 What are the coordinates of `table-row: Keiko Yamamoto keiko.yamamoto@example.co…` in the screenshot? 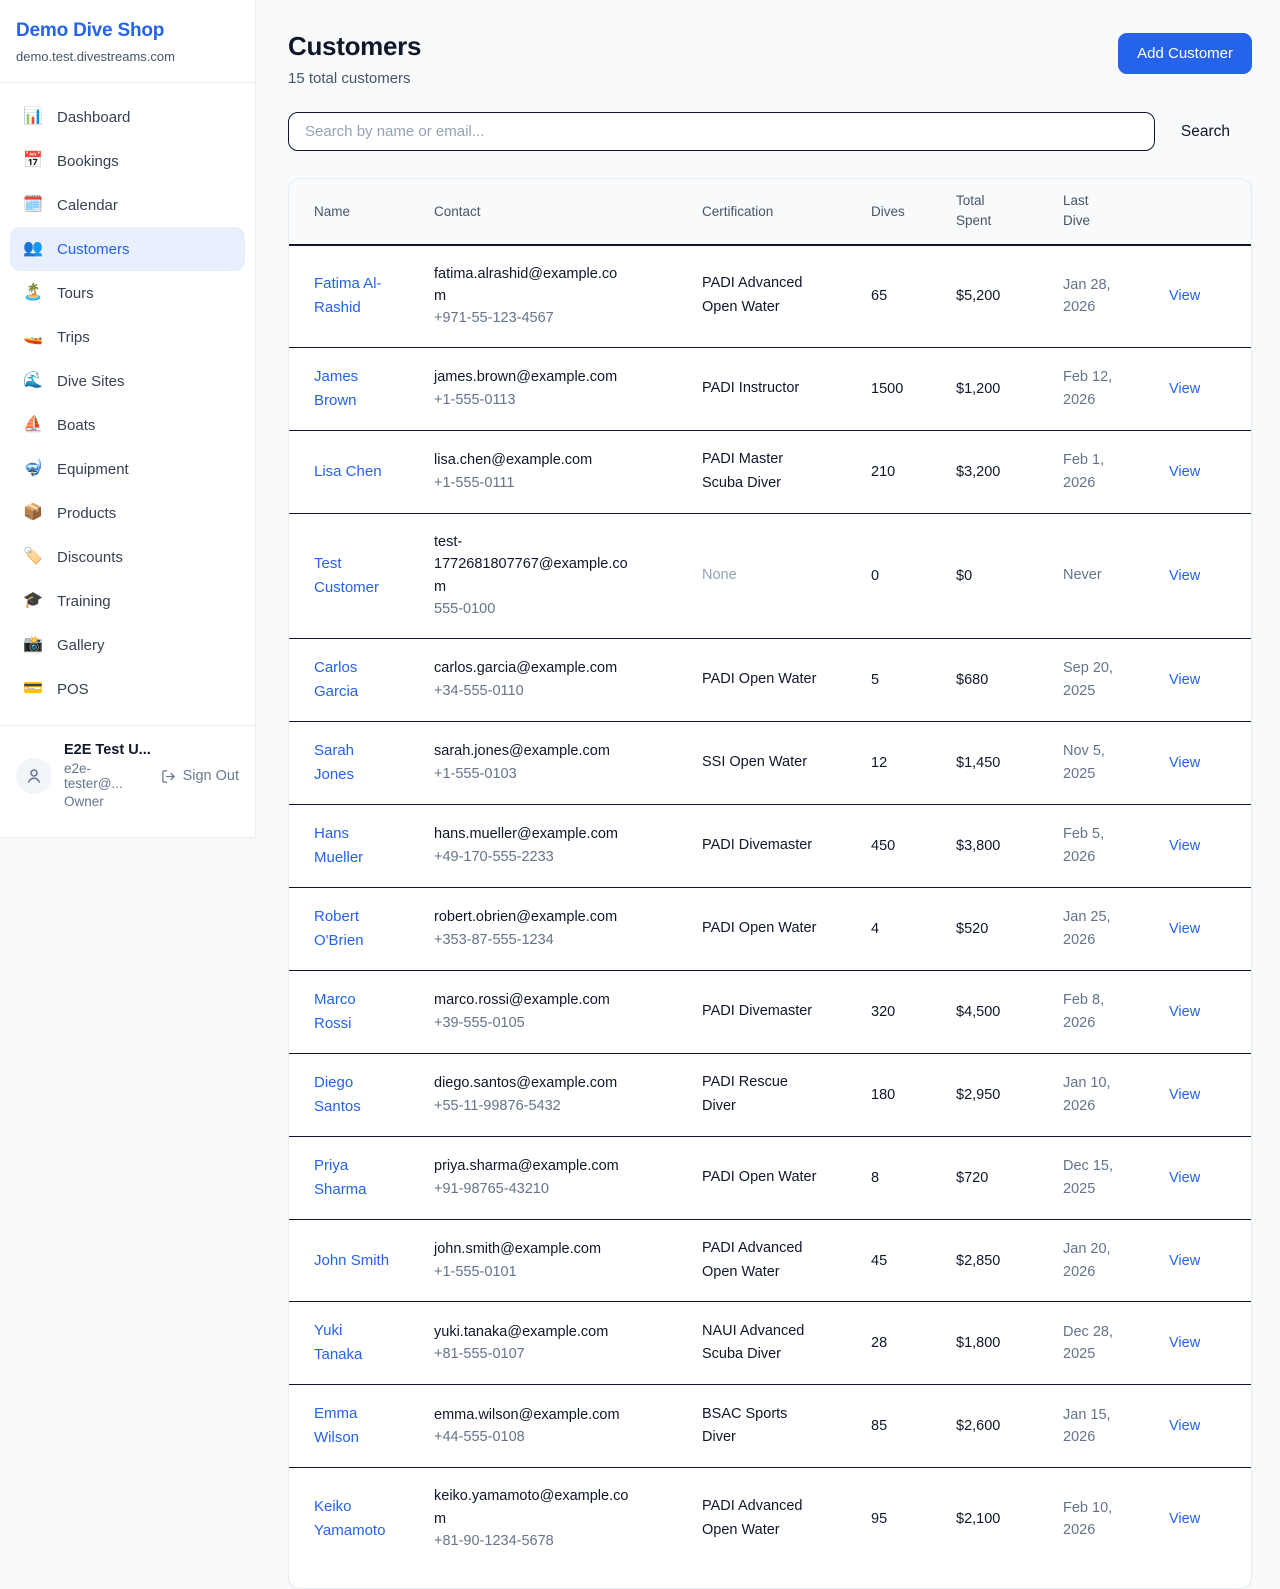 It's located at (770, 1518).